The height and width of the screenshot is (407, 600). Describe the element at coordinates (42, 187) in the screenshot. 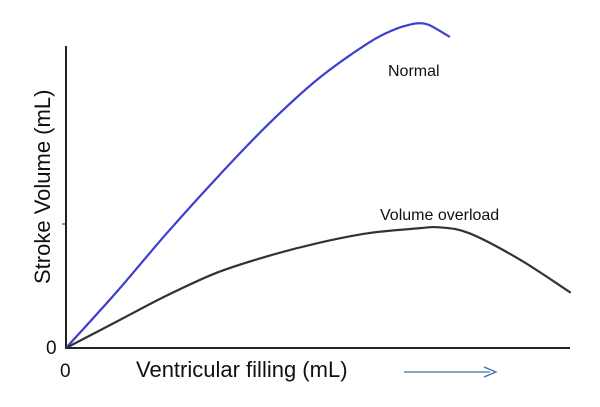

I see `y-axis-label: Stroke Volume (mL)` at that location.